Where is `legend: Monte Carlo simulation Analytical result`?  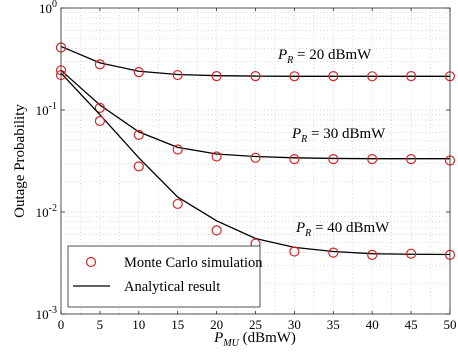
legend: Monte Carlo simulation Analytical result is located at coordinates (165, 276).